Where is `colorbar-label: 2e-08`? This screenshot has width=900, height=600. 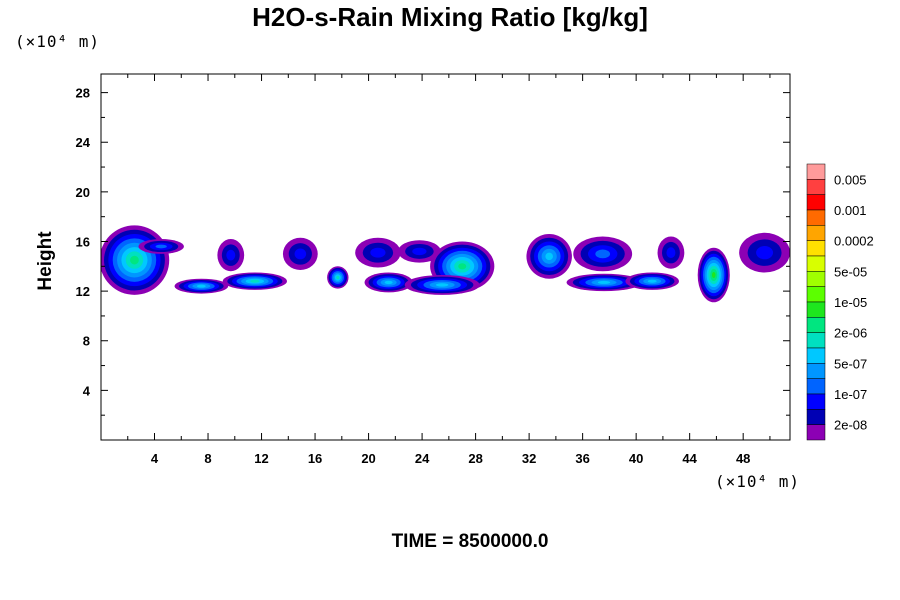 colorbar-label: 2e-08 is located at coordinates (850, 425).